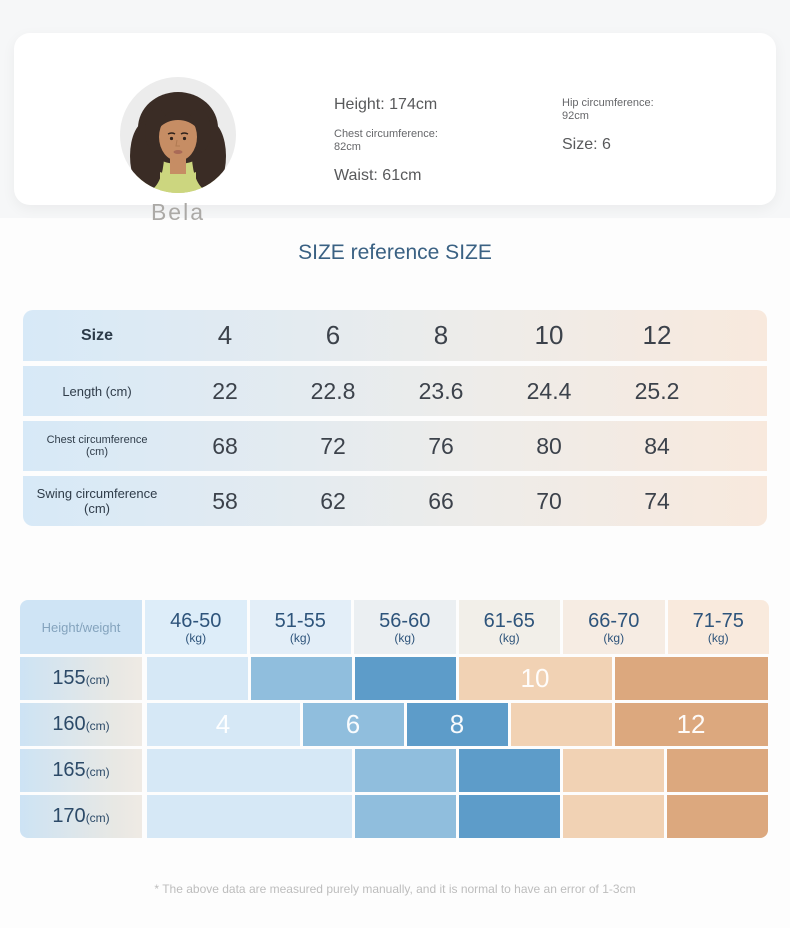  What do you see at coordinates (395, 252) in the screenshot?
I see `section-title: SIZE reference SIZE` at bounding box center [395, 252].